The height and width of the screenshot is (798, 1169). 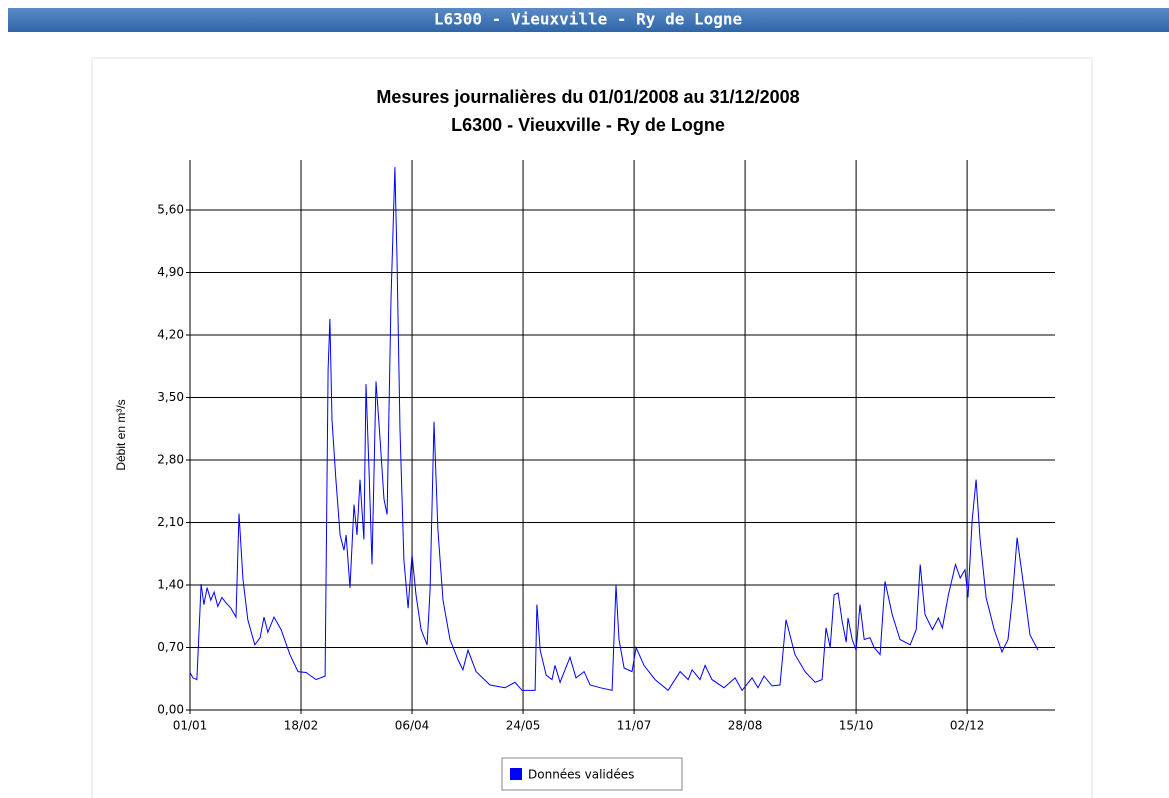 What do you see at coordinates (523, 726) in the screenshot?
I see `x-tick-label: 24/05` at bounding box center [523, 726].